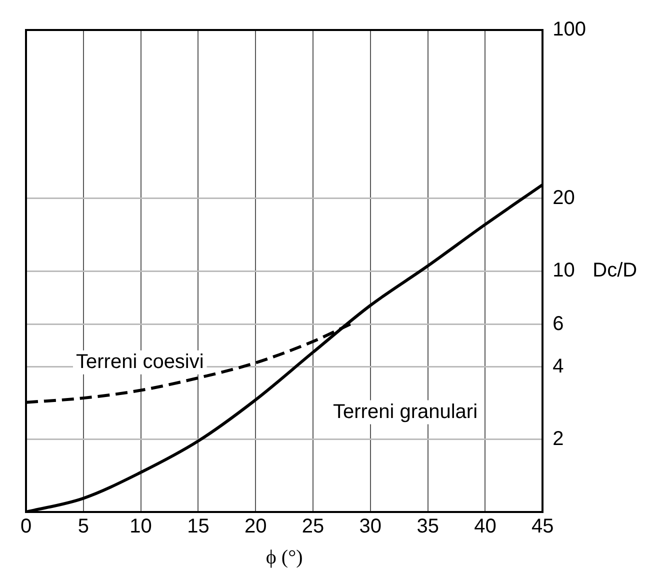 The height and width of the screenshot is (587, 668). What do you see at coordinates (370, 527) in the screenshot?
I see `x-tick-label: 30` at bounding box center [370, 527].